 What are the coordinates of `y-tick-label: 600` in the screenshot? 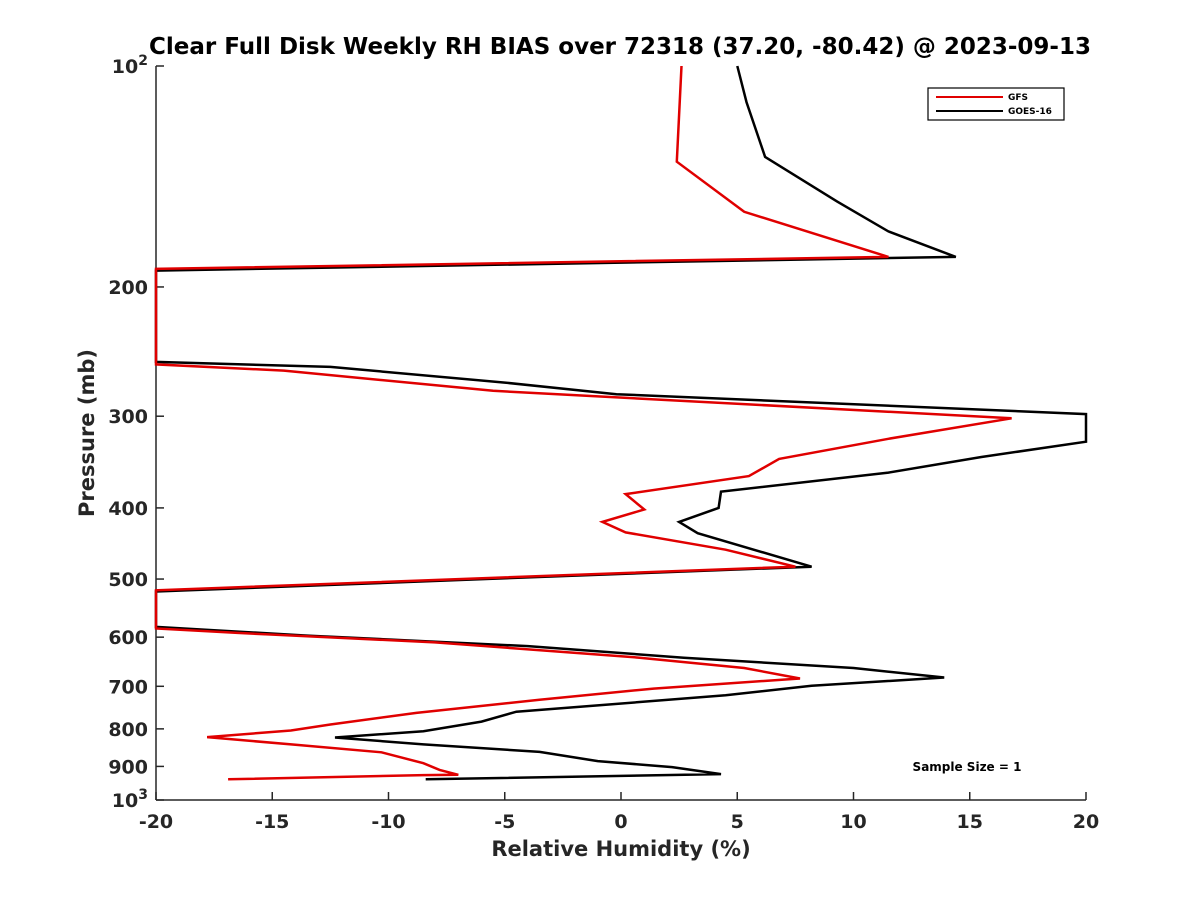 It's located at (128, 638).